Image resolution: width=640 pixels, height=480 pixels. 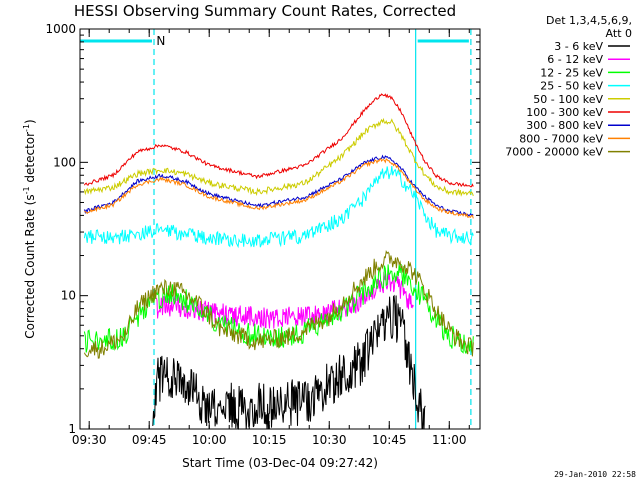 I want to click on legend-entry-label: 25 - 50 keV, so click(x=571, y=86).